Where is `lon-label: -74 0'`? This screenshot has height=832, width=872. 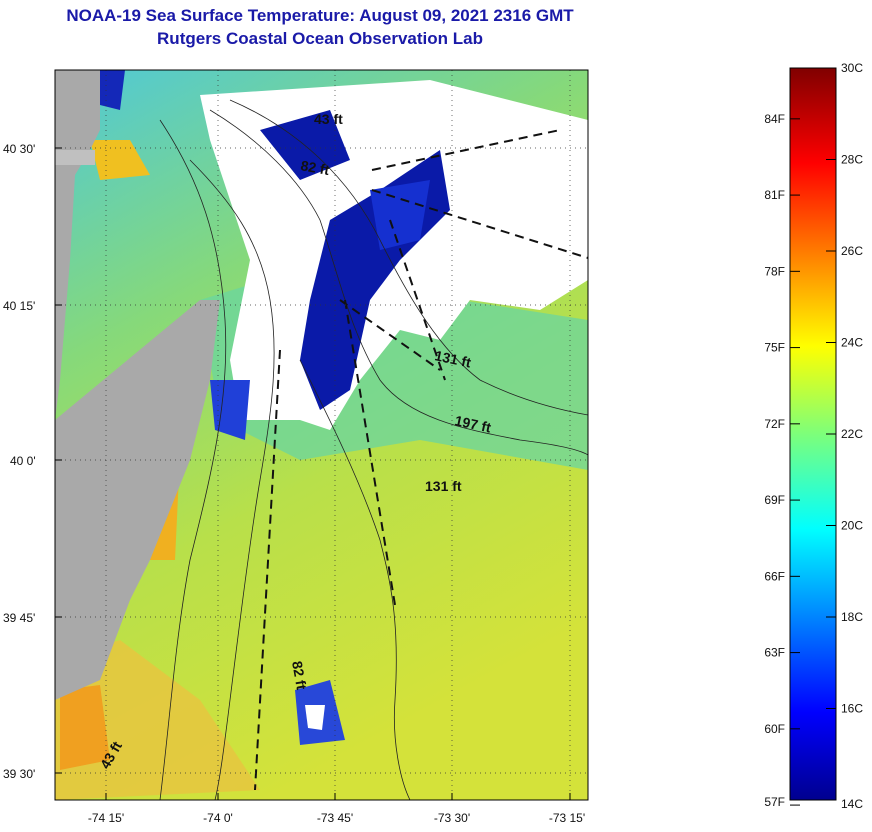
lon-label: -74 0' is located at coordinates (218, 818).